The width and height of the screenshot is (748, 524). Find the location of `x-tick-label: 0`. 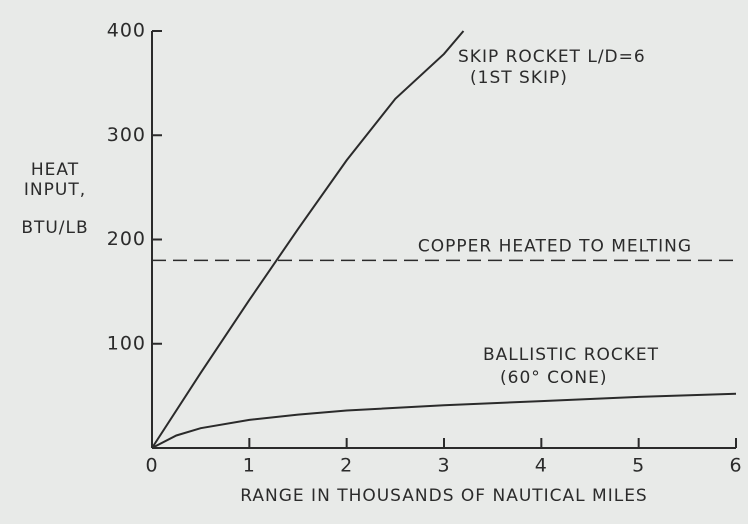

x-tick-label: 0 is located at coordinates (151, 466).